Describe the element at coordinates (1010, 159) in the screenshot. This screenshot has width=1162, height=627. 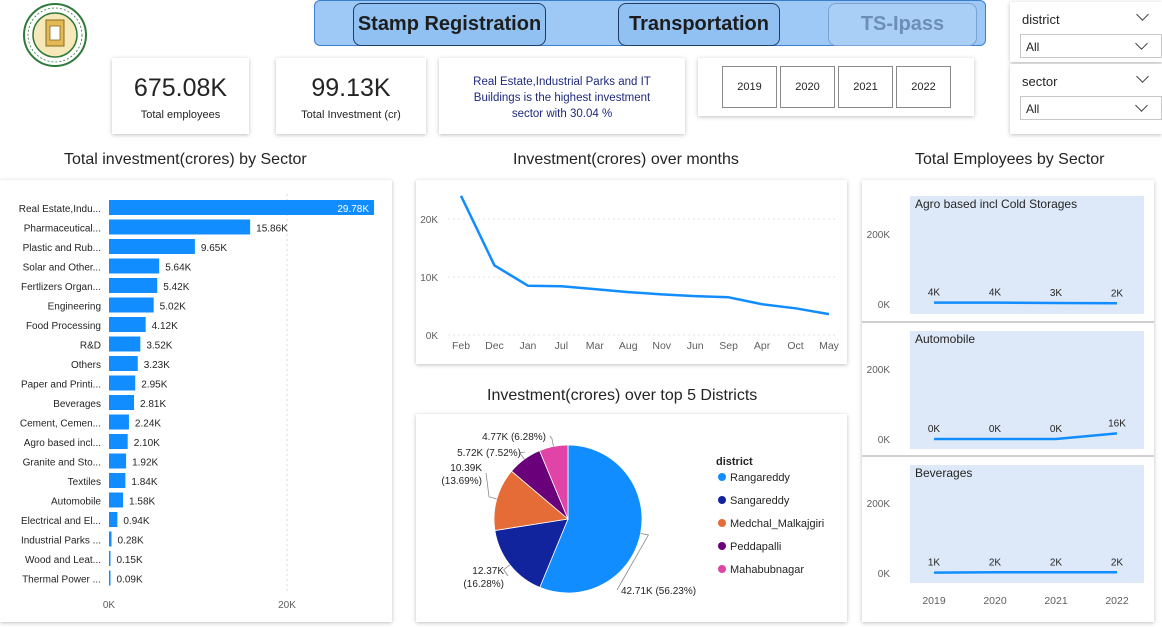
I see `employees-by-sector-title: Total Employees by Sector` at that location.